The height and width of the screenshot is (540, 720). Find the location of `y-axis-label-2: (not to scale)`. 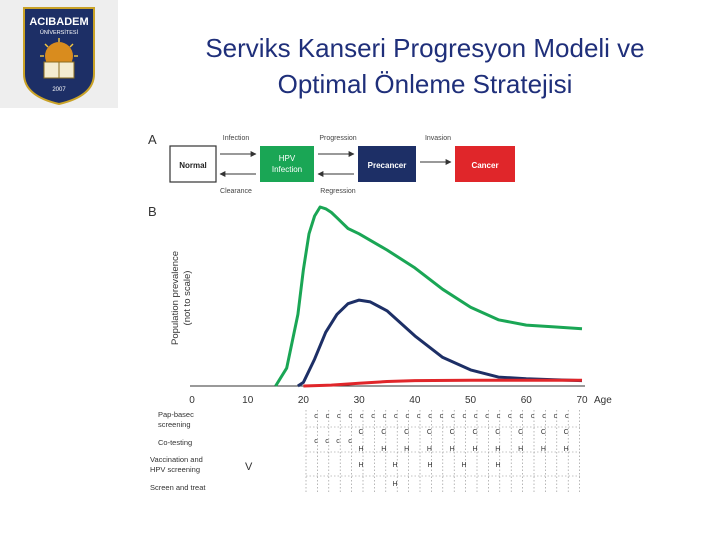

y-axis-label-2: (not to scale) is located at coordinates (187, 298).